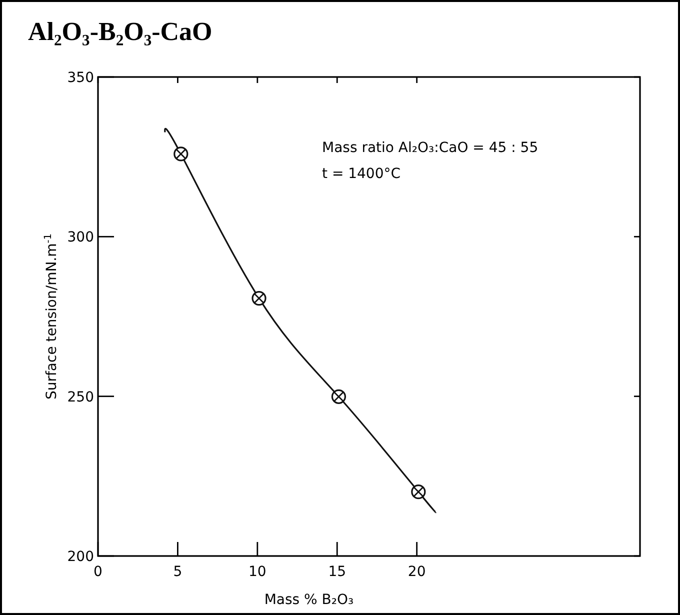 The width and height of the screenshot is (680, 615). Describe the element at coordinates (80, 397) in the screenshot. I see `y-tick-label: 250` at that location.